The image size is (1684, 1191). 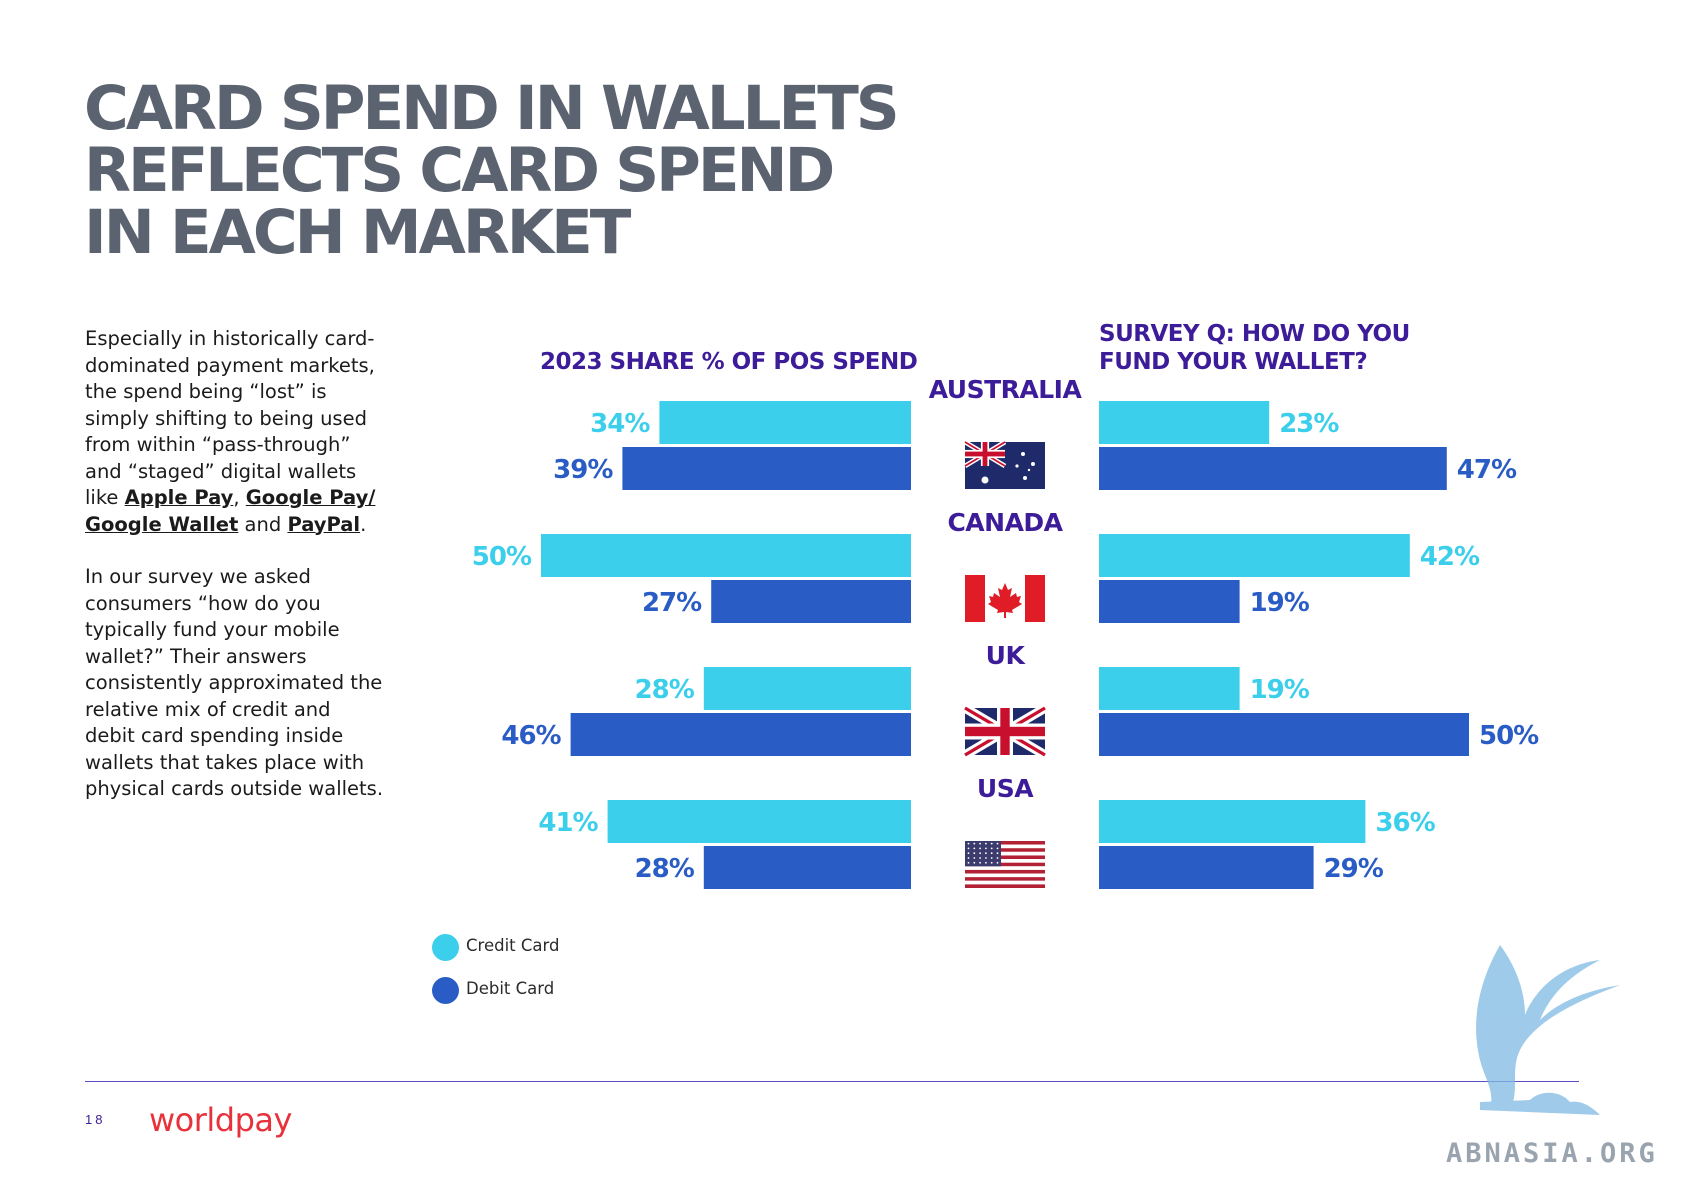 I want to click on pos-debit-bar-uk, so click(x=740, y=734).